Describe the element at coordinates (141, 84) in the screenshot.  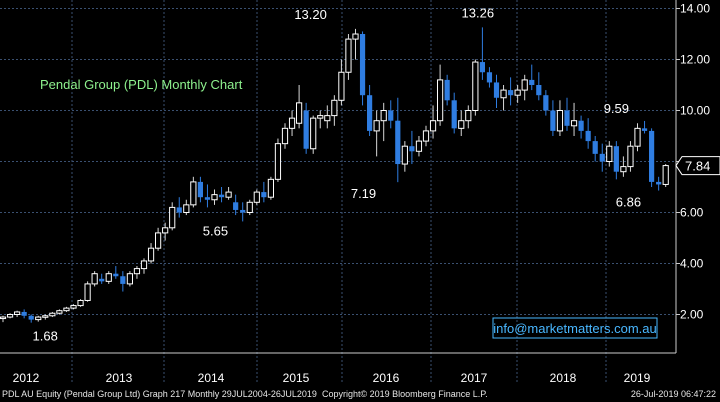
I see `chart-title: Pendal Group (PDL) Monthly Chart` at that location.